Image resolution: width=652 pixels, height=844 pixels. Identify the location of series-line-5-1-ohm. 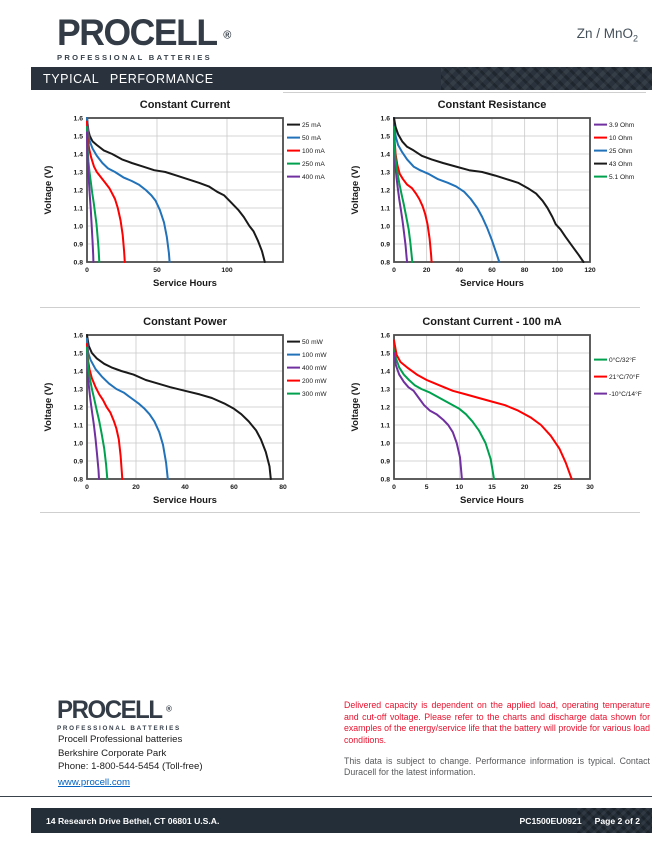
(403, 194).